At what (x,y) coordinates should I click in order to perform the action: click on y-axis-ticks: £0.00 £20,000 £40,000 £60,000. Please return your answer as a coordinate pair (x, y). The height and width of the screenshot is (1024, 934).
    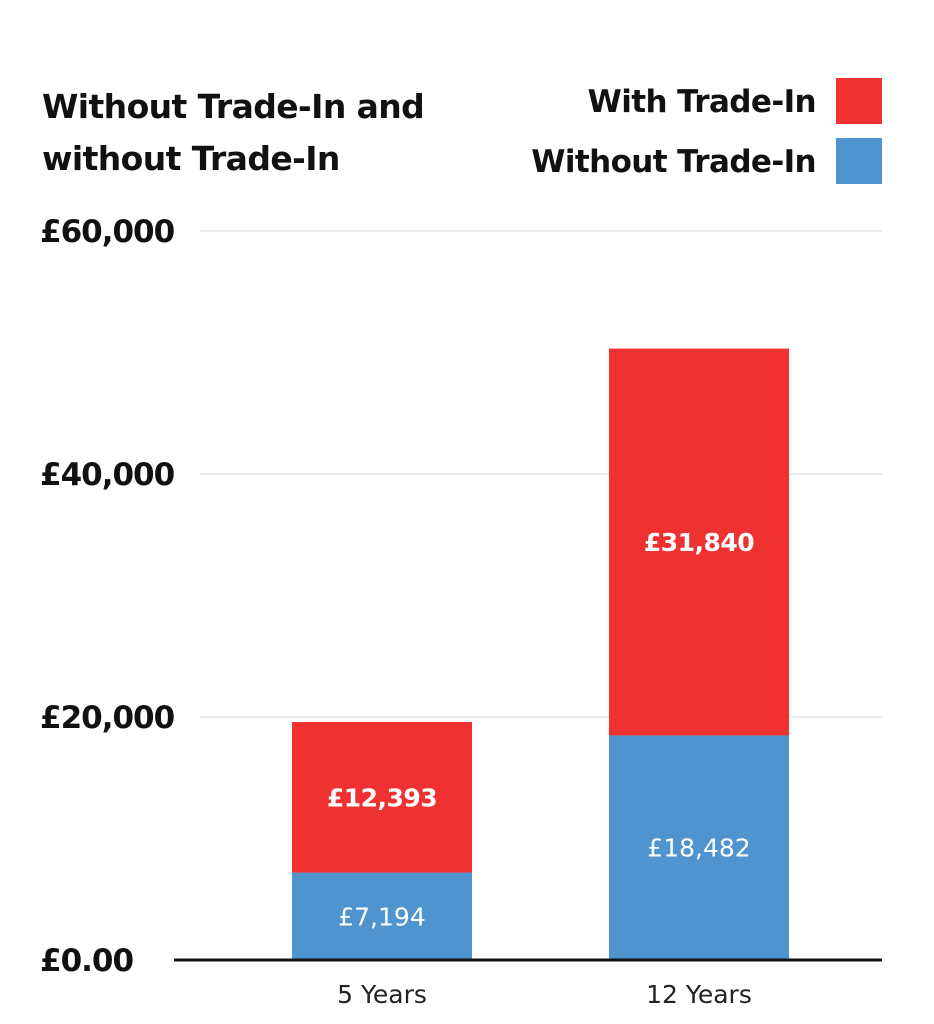
    Looking at the image, I should click on (108, 596).